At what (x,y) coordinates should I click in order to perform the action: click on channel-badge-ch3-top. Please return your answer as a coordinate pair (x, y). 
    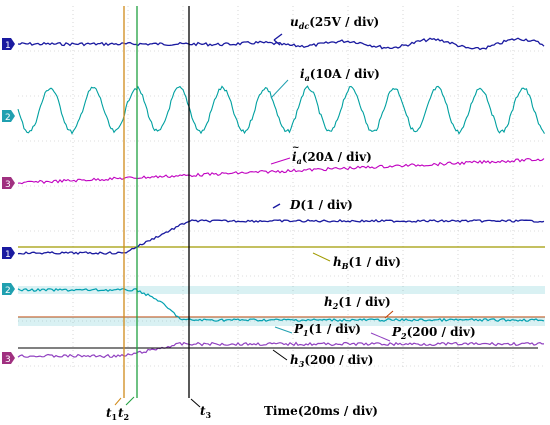
    Looking at the image, I should click on (8, 183).